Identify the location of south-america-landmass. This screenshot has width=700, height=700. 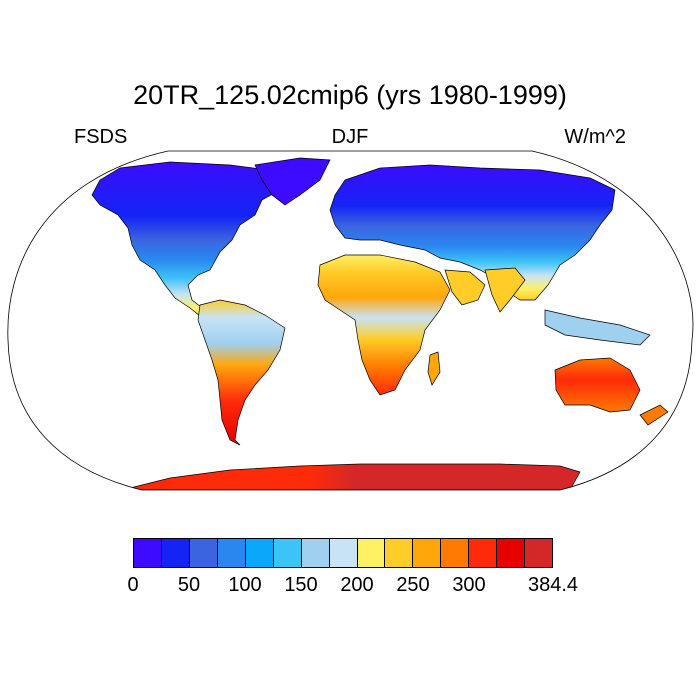
(241, 372).